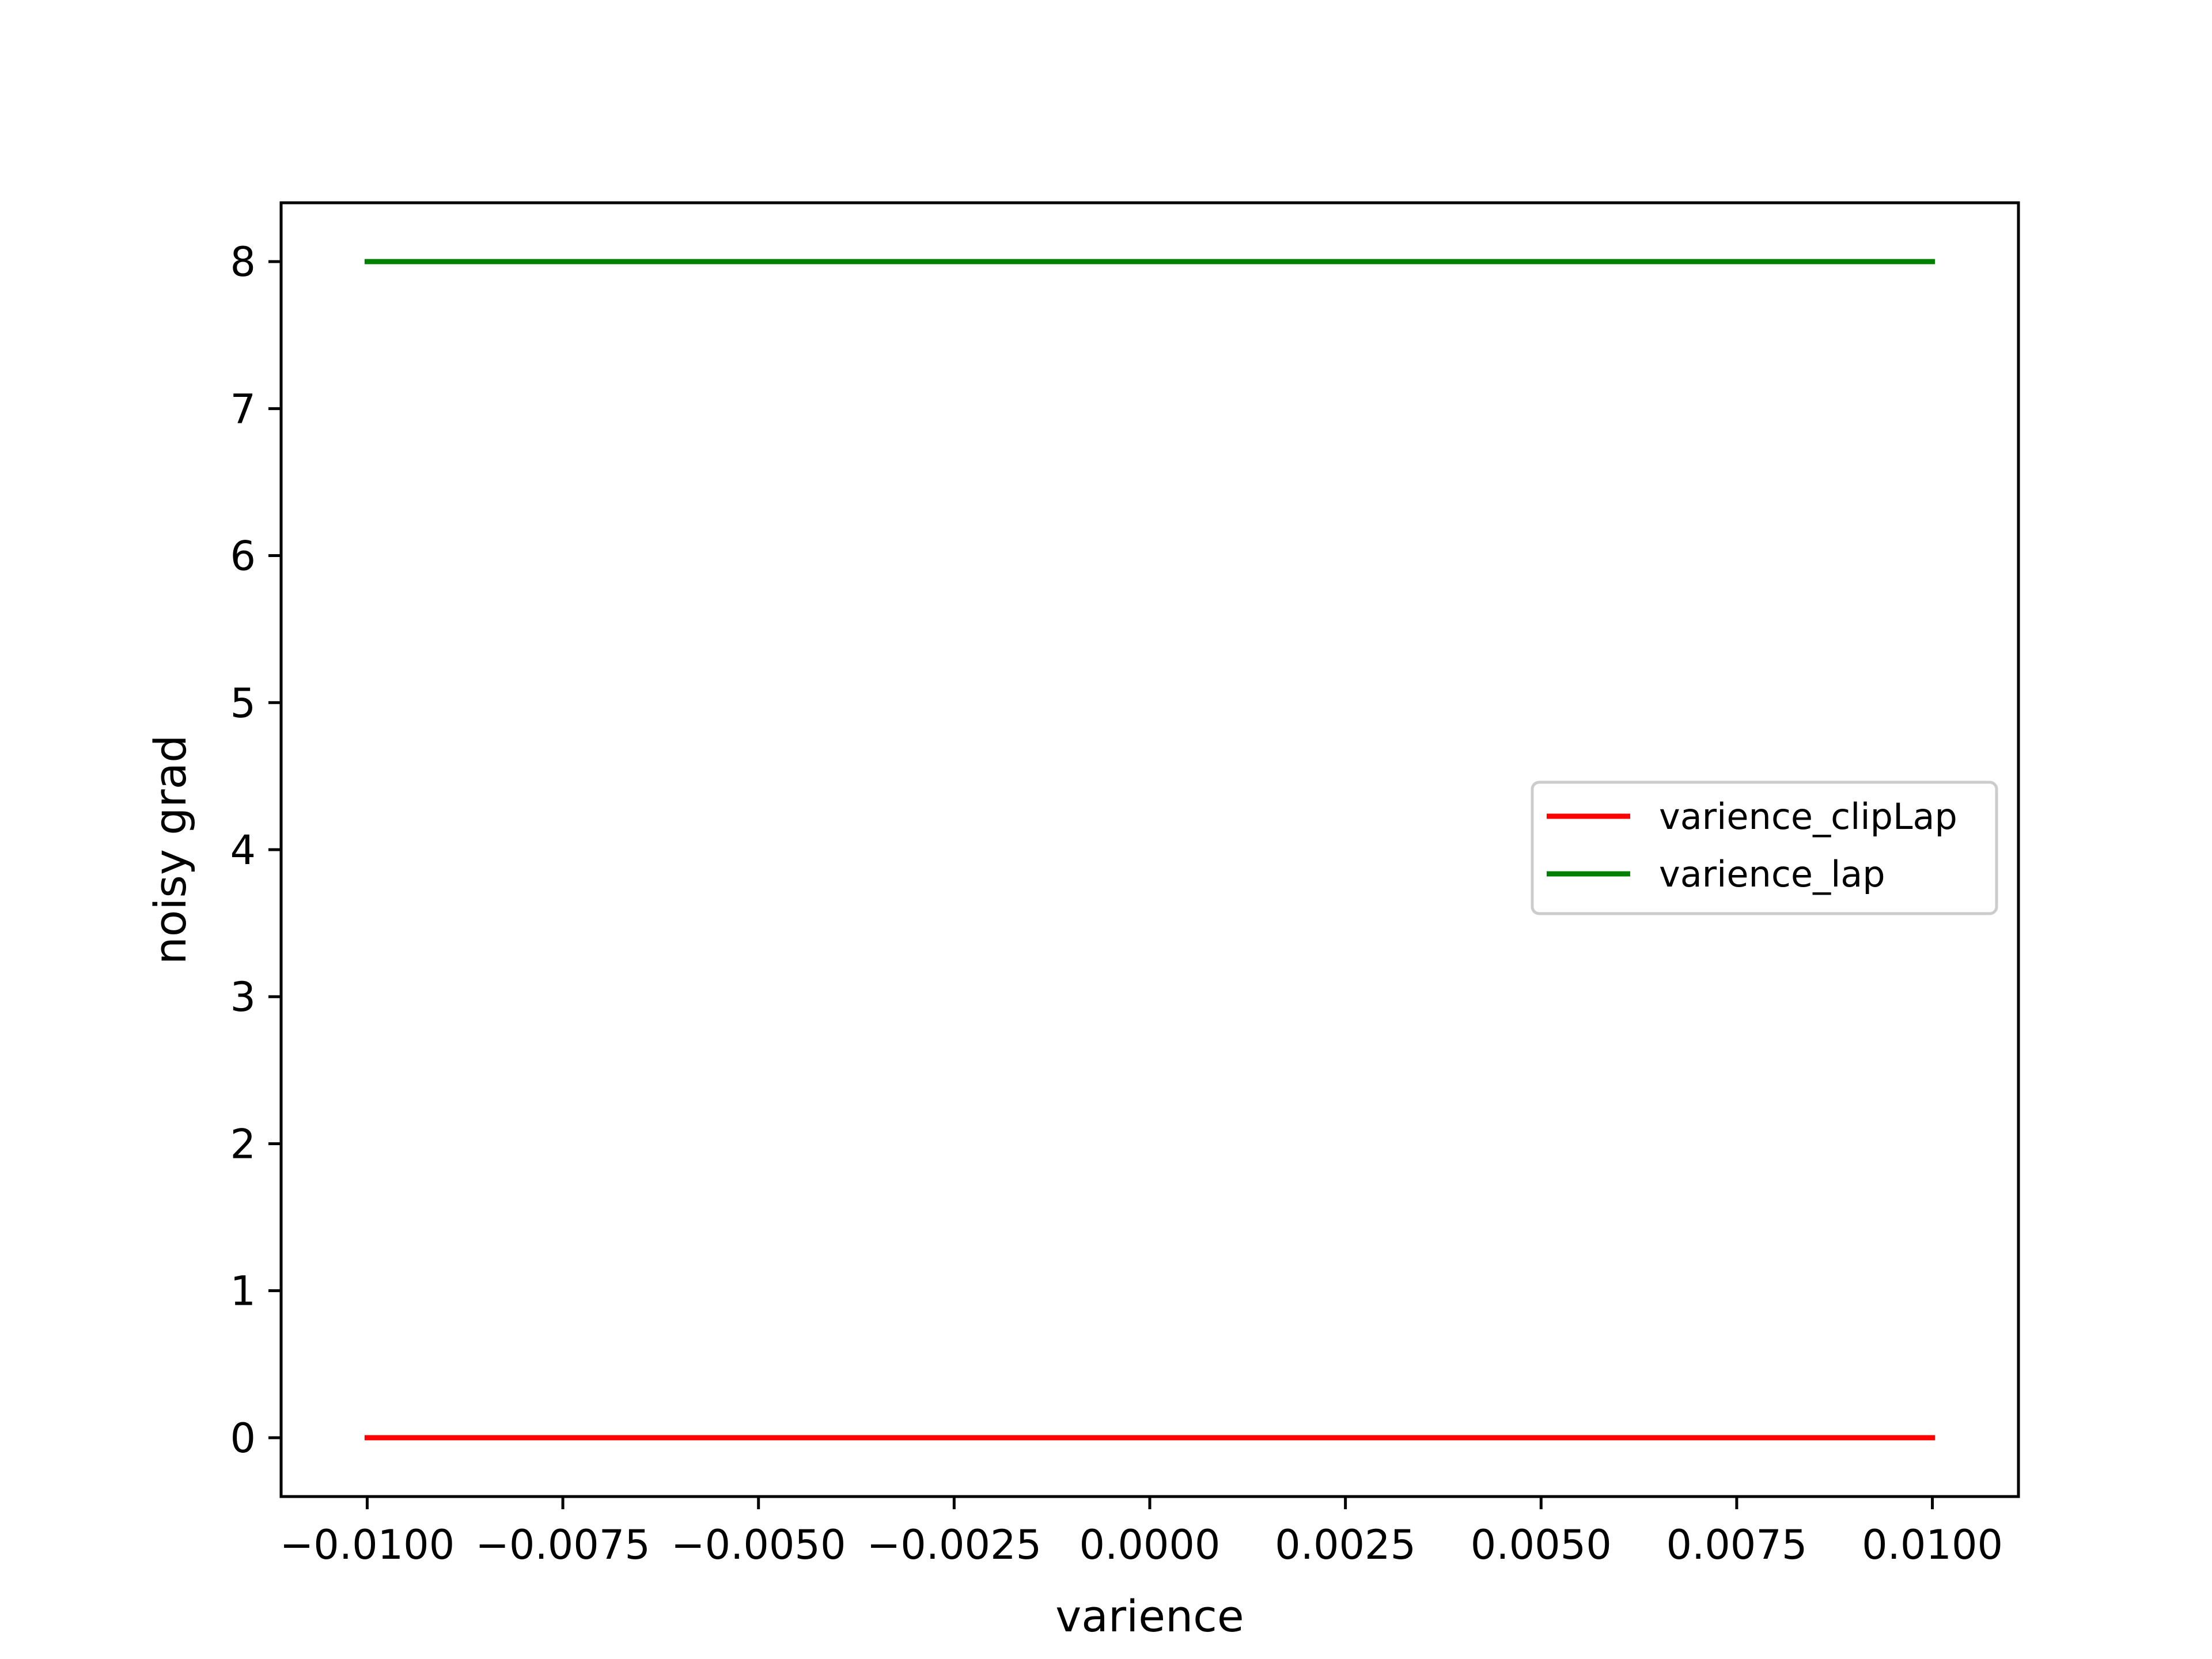  I want to click on legend: varience_clipLap varience_lap, so click(1764, 848).